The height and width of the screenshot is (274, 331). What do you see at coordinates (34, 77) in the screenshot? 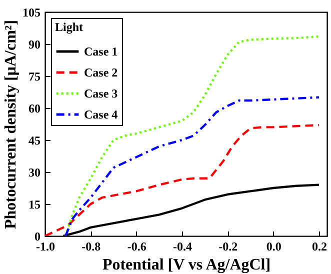
I see `y-tick-label: 75` at bounding box center [34, 77].